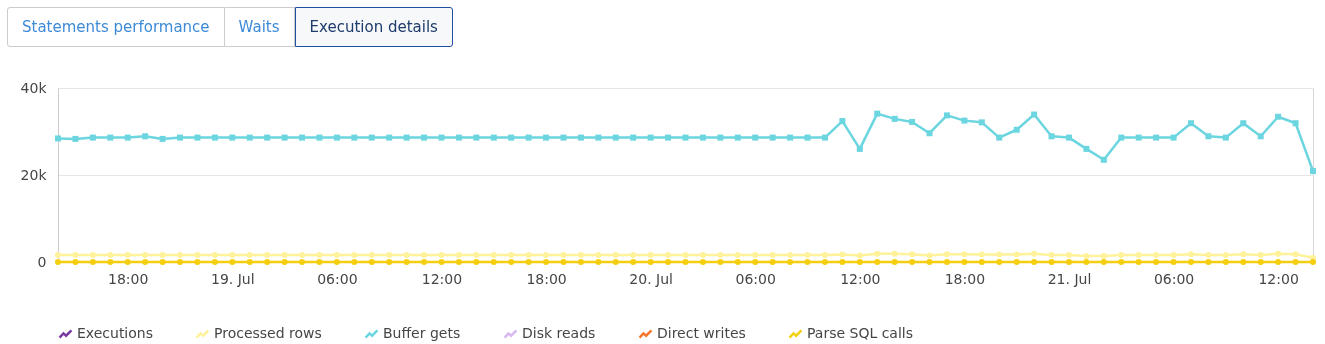 Image resolution: width=1325 pixels, height=344 pixels. Describe the element at coordinates (115, 332) in the screenshot. I see `legend-label: Executions` at that location.